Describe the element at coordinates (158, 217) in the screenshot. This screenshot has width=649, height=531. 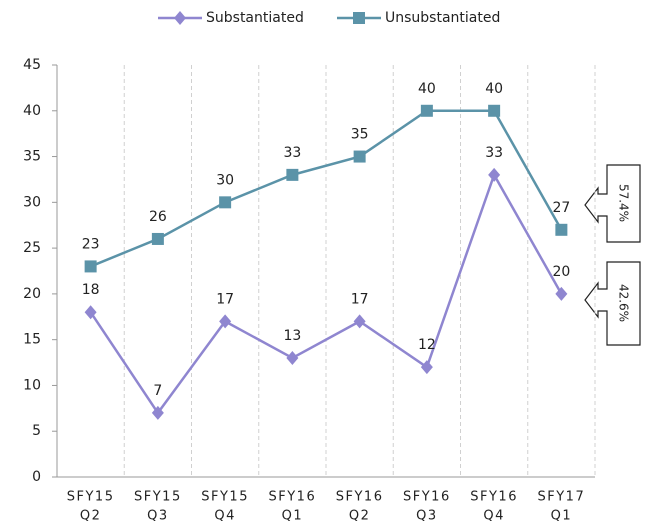
I see `data-label: 26` at that location.